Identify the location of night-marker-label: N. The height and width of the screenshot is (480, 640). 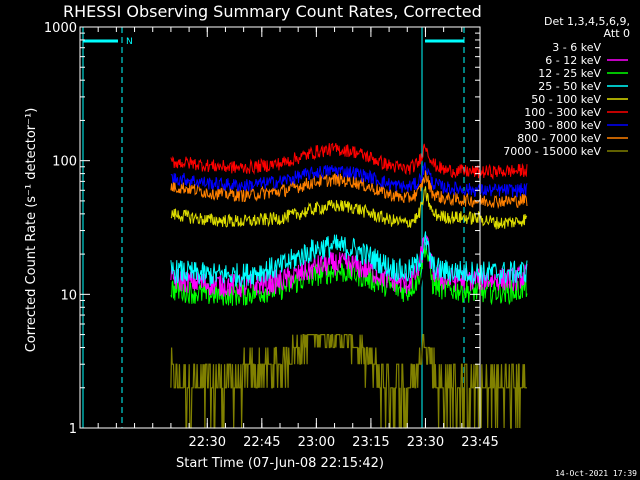
(129, 42).